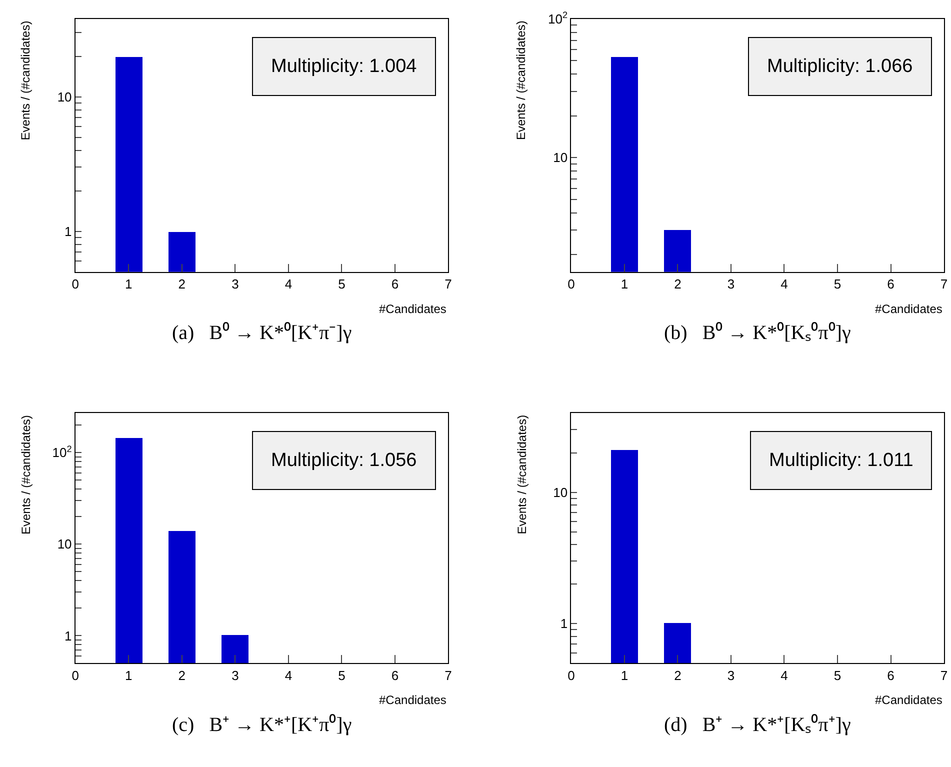 This screenshot has width=951, height=767. I want to click on text: (d) B⁺ → K*⁺[Kₛ⁰π⁺]γ, so click(757, 724).